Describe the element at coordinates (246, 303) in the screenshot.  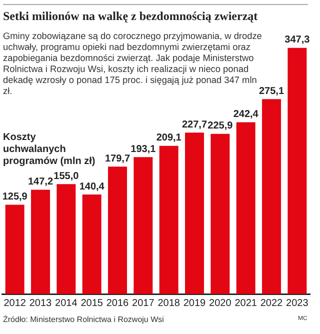
I see `x-tick-label: 2021` at that location.